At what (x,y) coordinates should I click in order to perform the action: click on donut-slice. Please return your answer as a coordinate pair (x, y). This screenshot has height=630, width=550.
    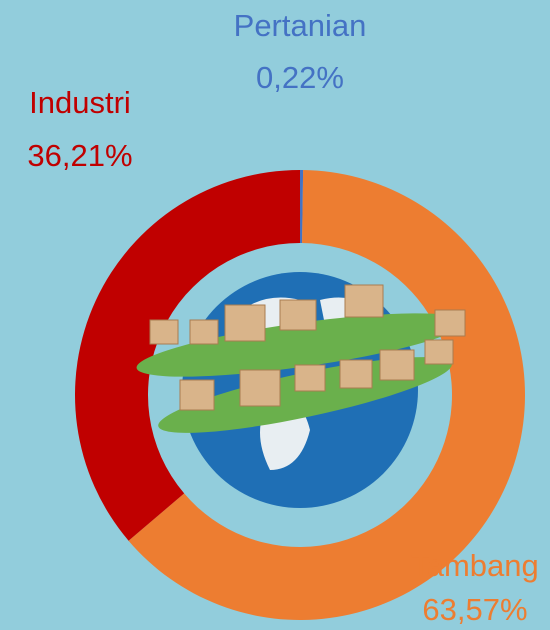
    Looking at the image, I should click on (302, 207).